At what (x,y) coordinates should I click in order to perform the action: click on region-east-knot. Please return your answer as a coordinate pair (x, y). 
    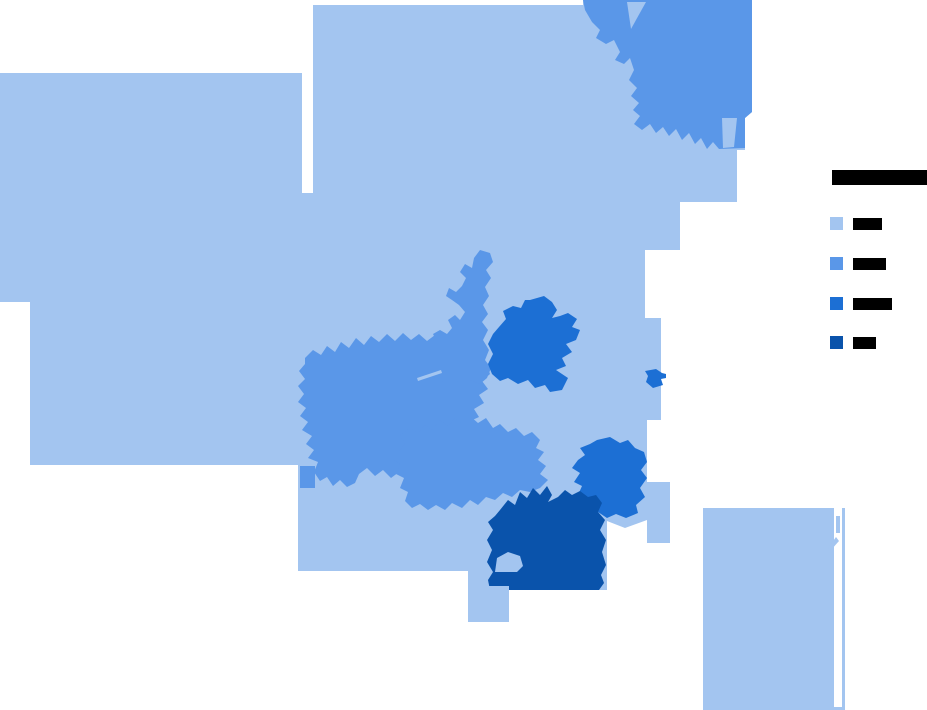
    Looking at the image, I should click on (534, 344).